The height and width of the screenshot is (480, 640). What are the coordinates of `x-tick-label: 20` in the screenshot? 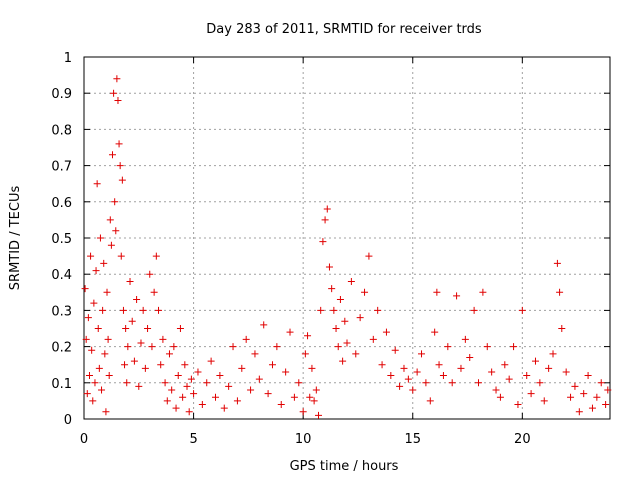 It's located at (522, 439).